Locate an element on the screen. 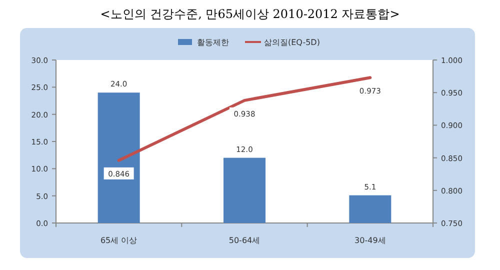 The width and height of the screenshot is (500, 270). x-tick-label: 50-64세 is located at coordinates (244, 240).